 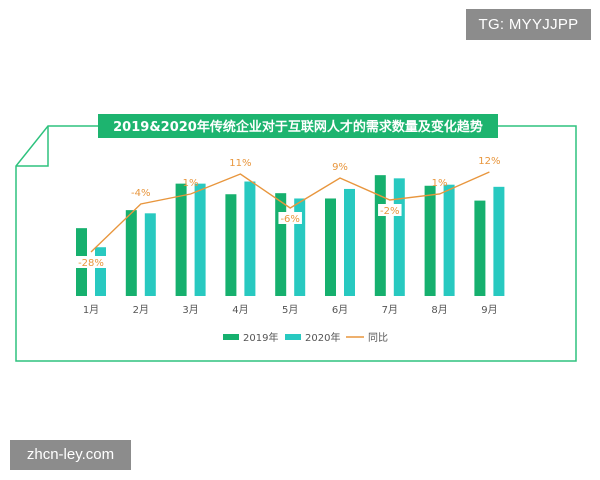 I want to click on frame-fold, so click(x=32, y=146).